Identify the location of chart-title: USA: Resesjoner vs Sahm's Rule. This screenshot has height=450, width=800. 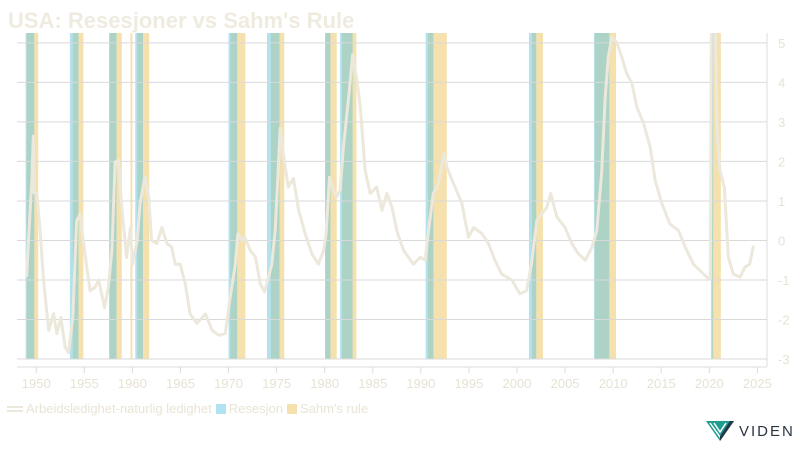
(181, 20).